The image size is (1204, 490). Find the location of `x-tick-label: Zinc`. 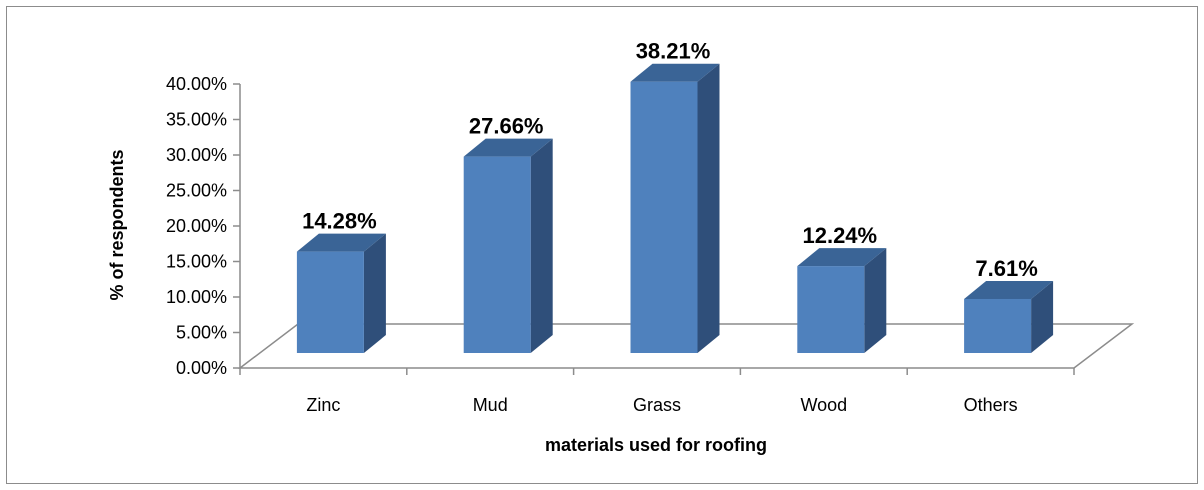

x-tick-label: Zinc is located at coordinates (323, 405).